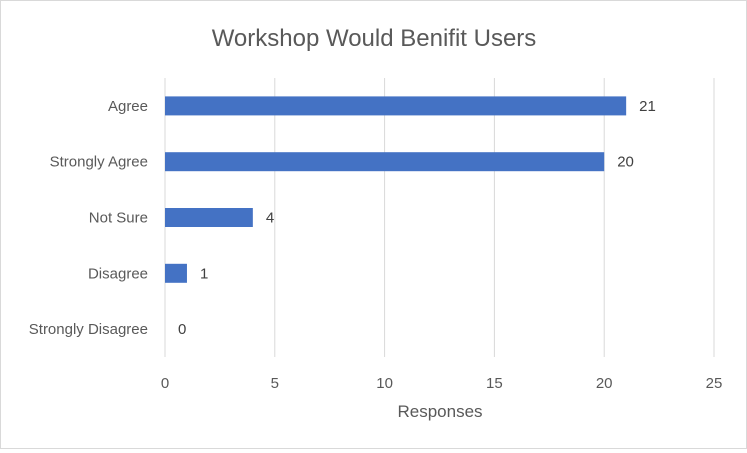 The width and height of the screenshot is (747, 453). Describe the element at coordinates (604, 383) in the screenshot. I see `x-tick-label: 20` at that location.